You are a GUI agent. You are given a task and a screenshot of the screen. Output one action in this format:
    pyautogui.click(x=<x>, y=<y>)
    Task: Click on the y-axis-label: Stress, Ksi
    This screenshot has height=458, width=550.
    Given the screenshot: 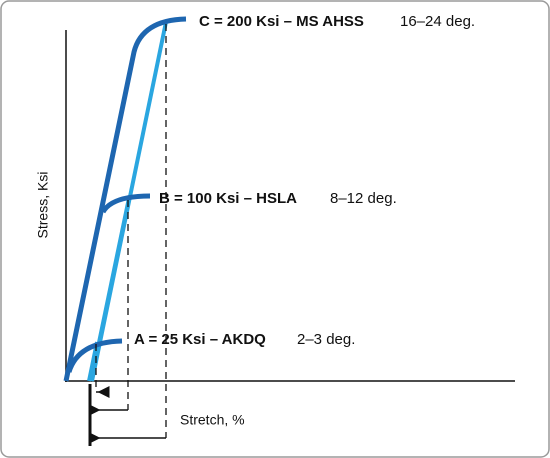 What is the action you would take?
    pyautogui.click(x=43, y=205)
    